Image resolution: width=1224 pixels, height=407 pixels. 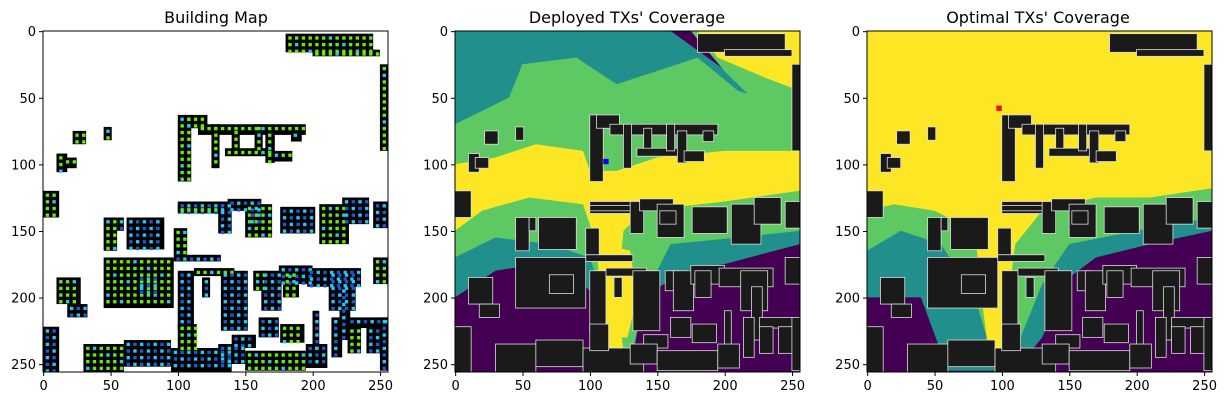 I want to click on x-tick-label: 100, so click(x=590, y=386).